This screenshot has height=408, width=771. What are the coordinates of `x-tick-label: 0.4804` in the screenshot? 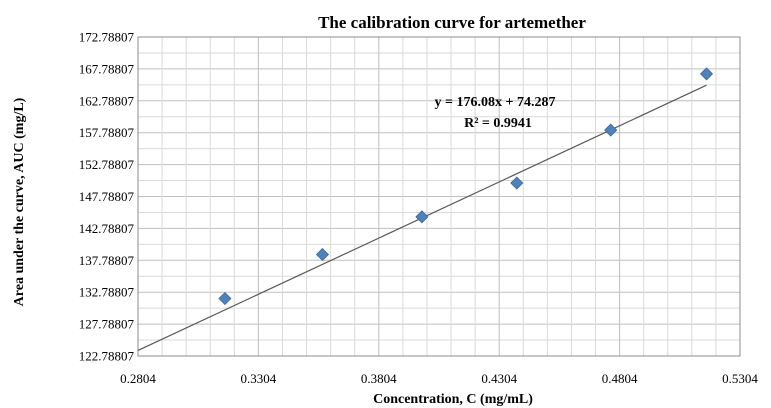 It's located at (620, 378).